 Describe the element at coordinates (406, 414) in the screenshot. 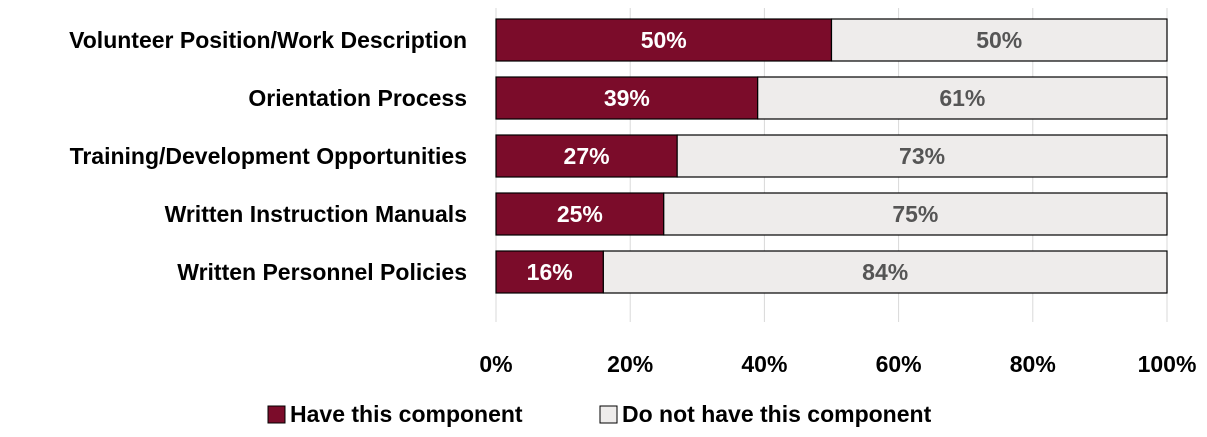

I see `legend-label-have: Have this component` at that location.